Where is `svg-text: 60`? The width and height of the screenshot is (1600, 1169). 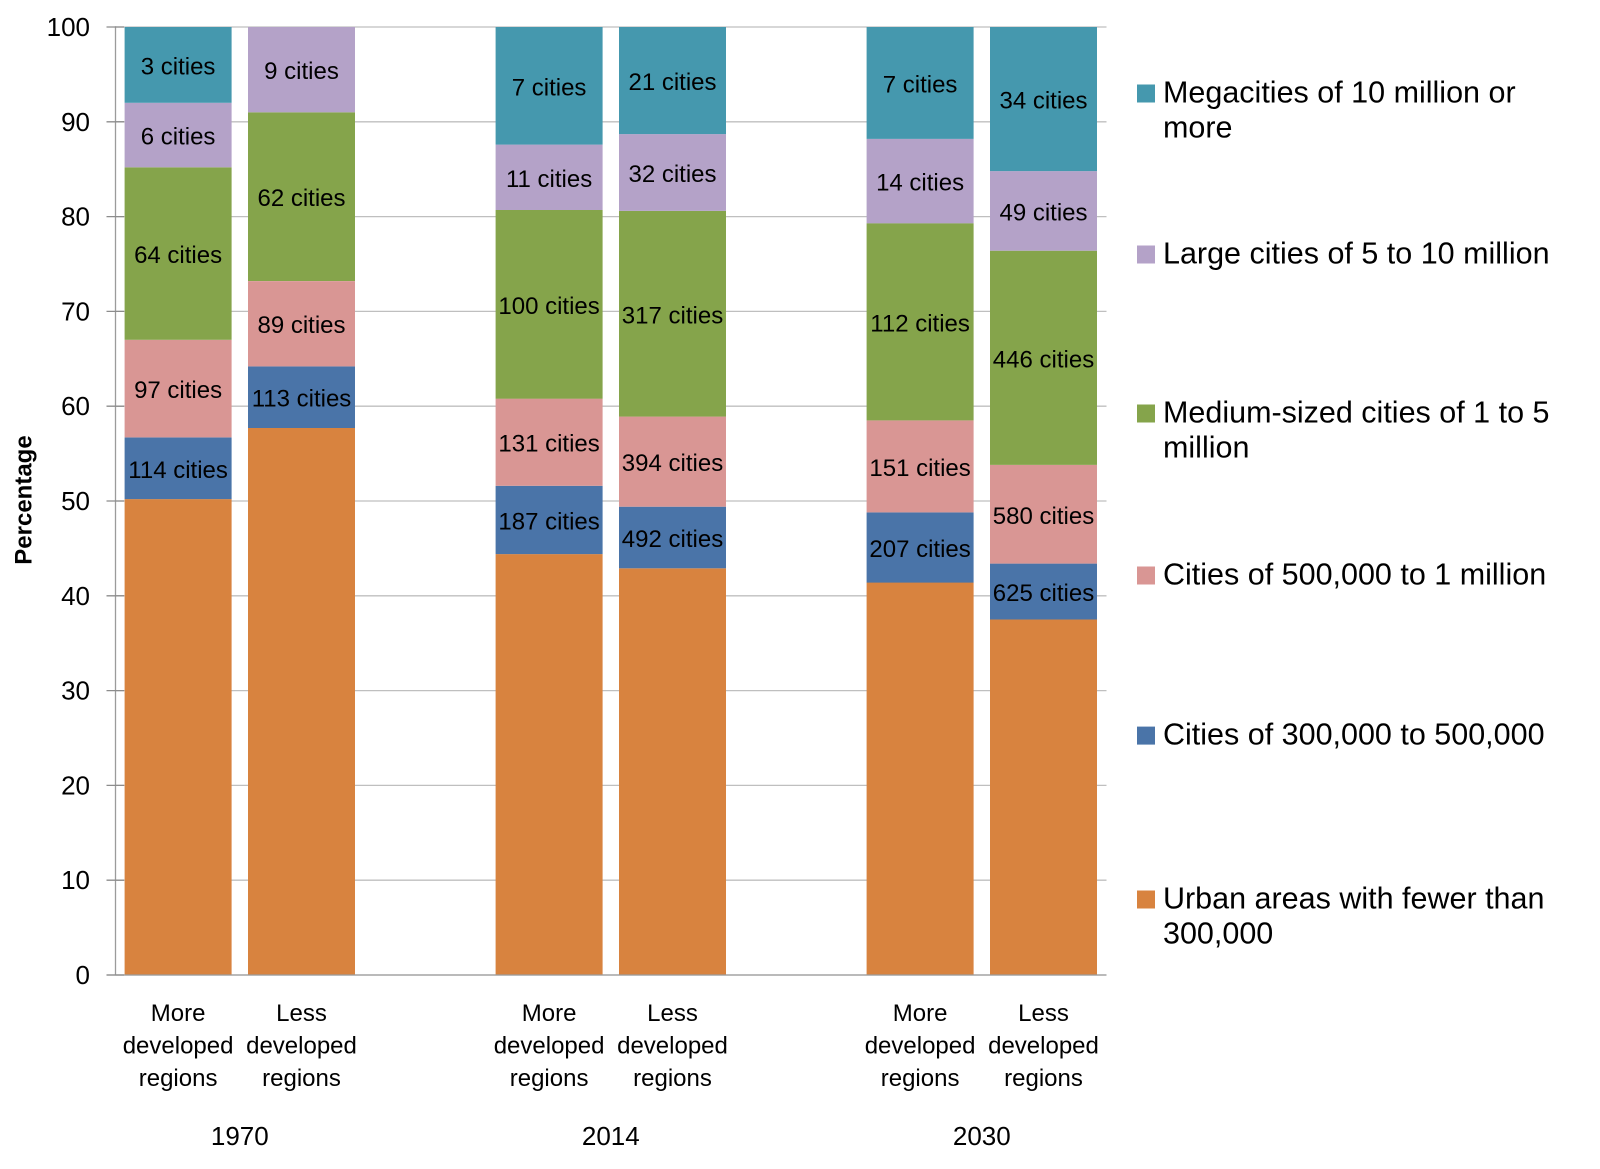 svg-text: 60 is located at coordinates (75, 406).